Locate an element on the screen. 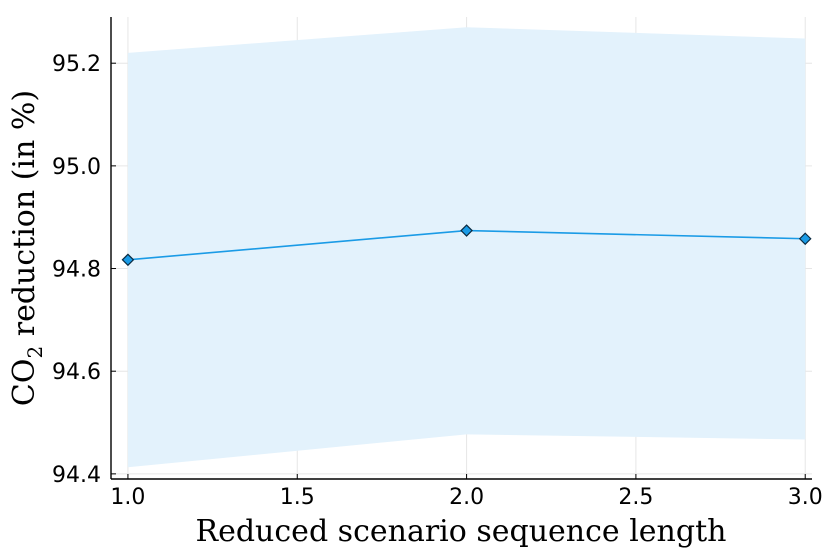  y-tick-label: 95.2 is located at coordinates (76, 64).